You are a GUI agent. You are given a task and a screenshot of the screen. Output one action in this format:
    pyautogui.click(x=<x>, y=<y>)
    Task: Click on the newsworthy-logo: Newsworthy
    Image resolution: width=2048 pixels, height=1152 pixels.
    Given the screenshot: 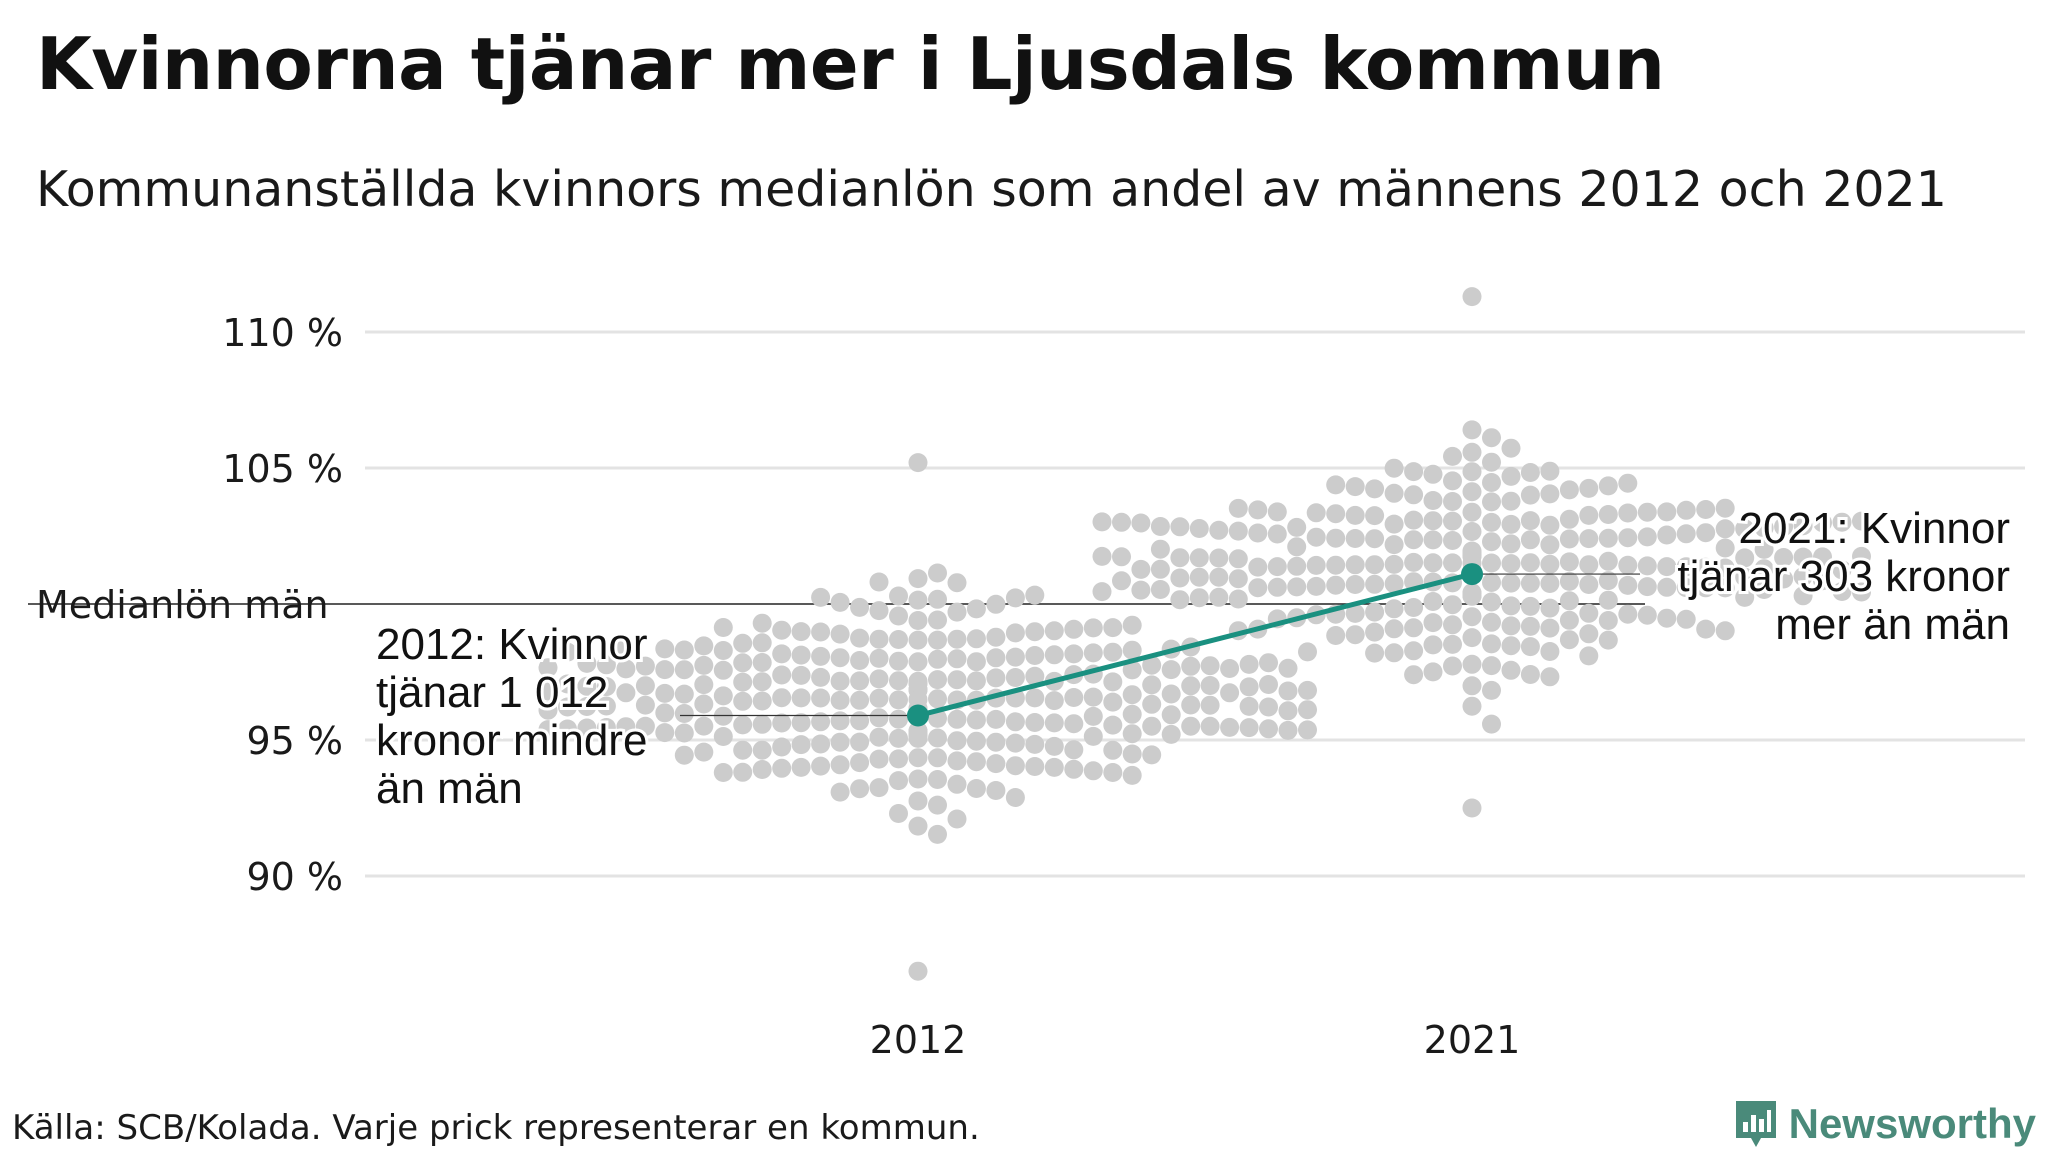 What is the action you would take?
    pyautogui.click(x=1884, y=1124)
    